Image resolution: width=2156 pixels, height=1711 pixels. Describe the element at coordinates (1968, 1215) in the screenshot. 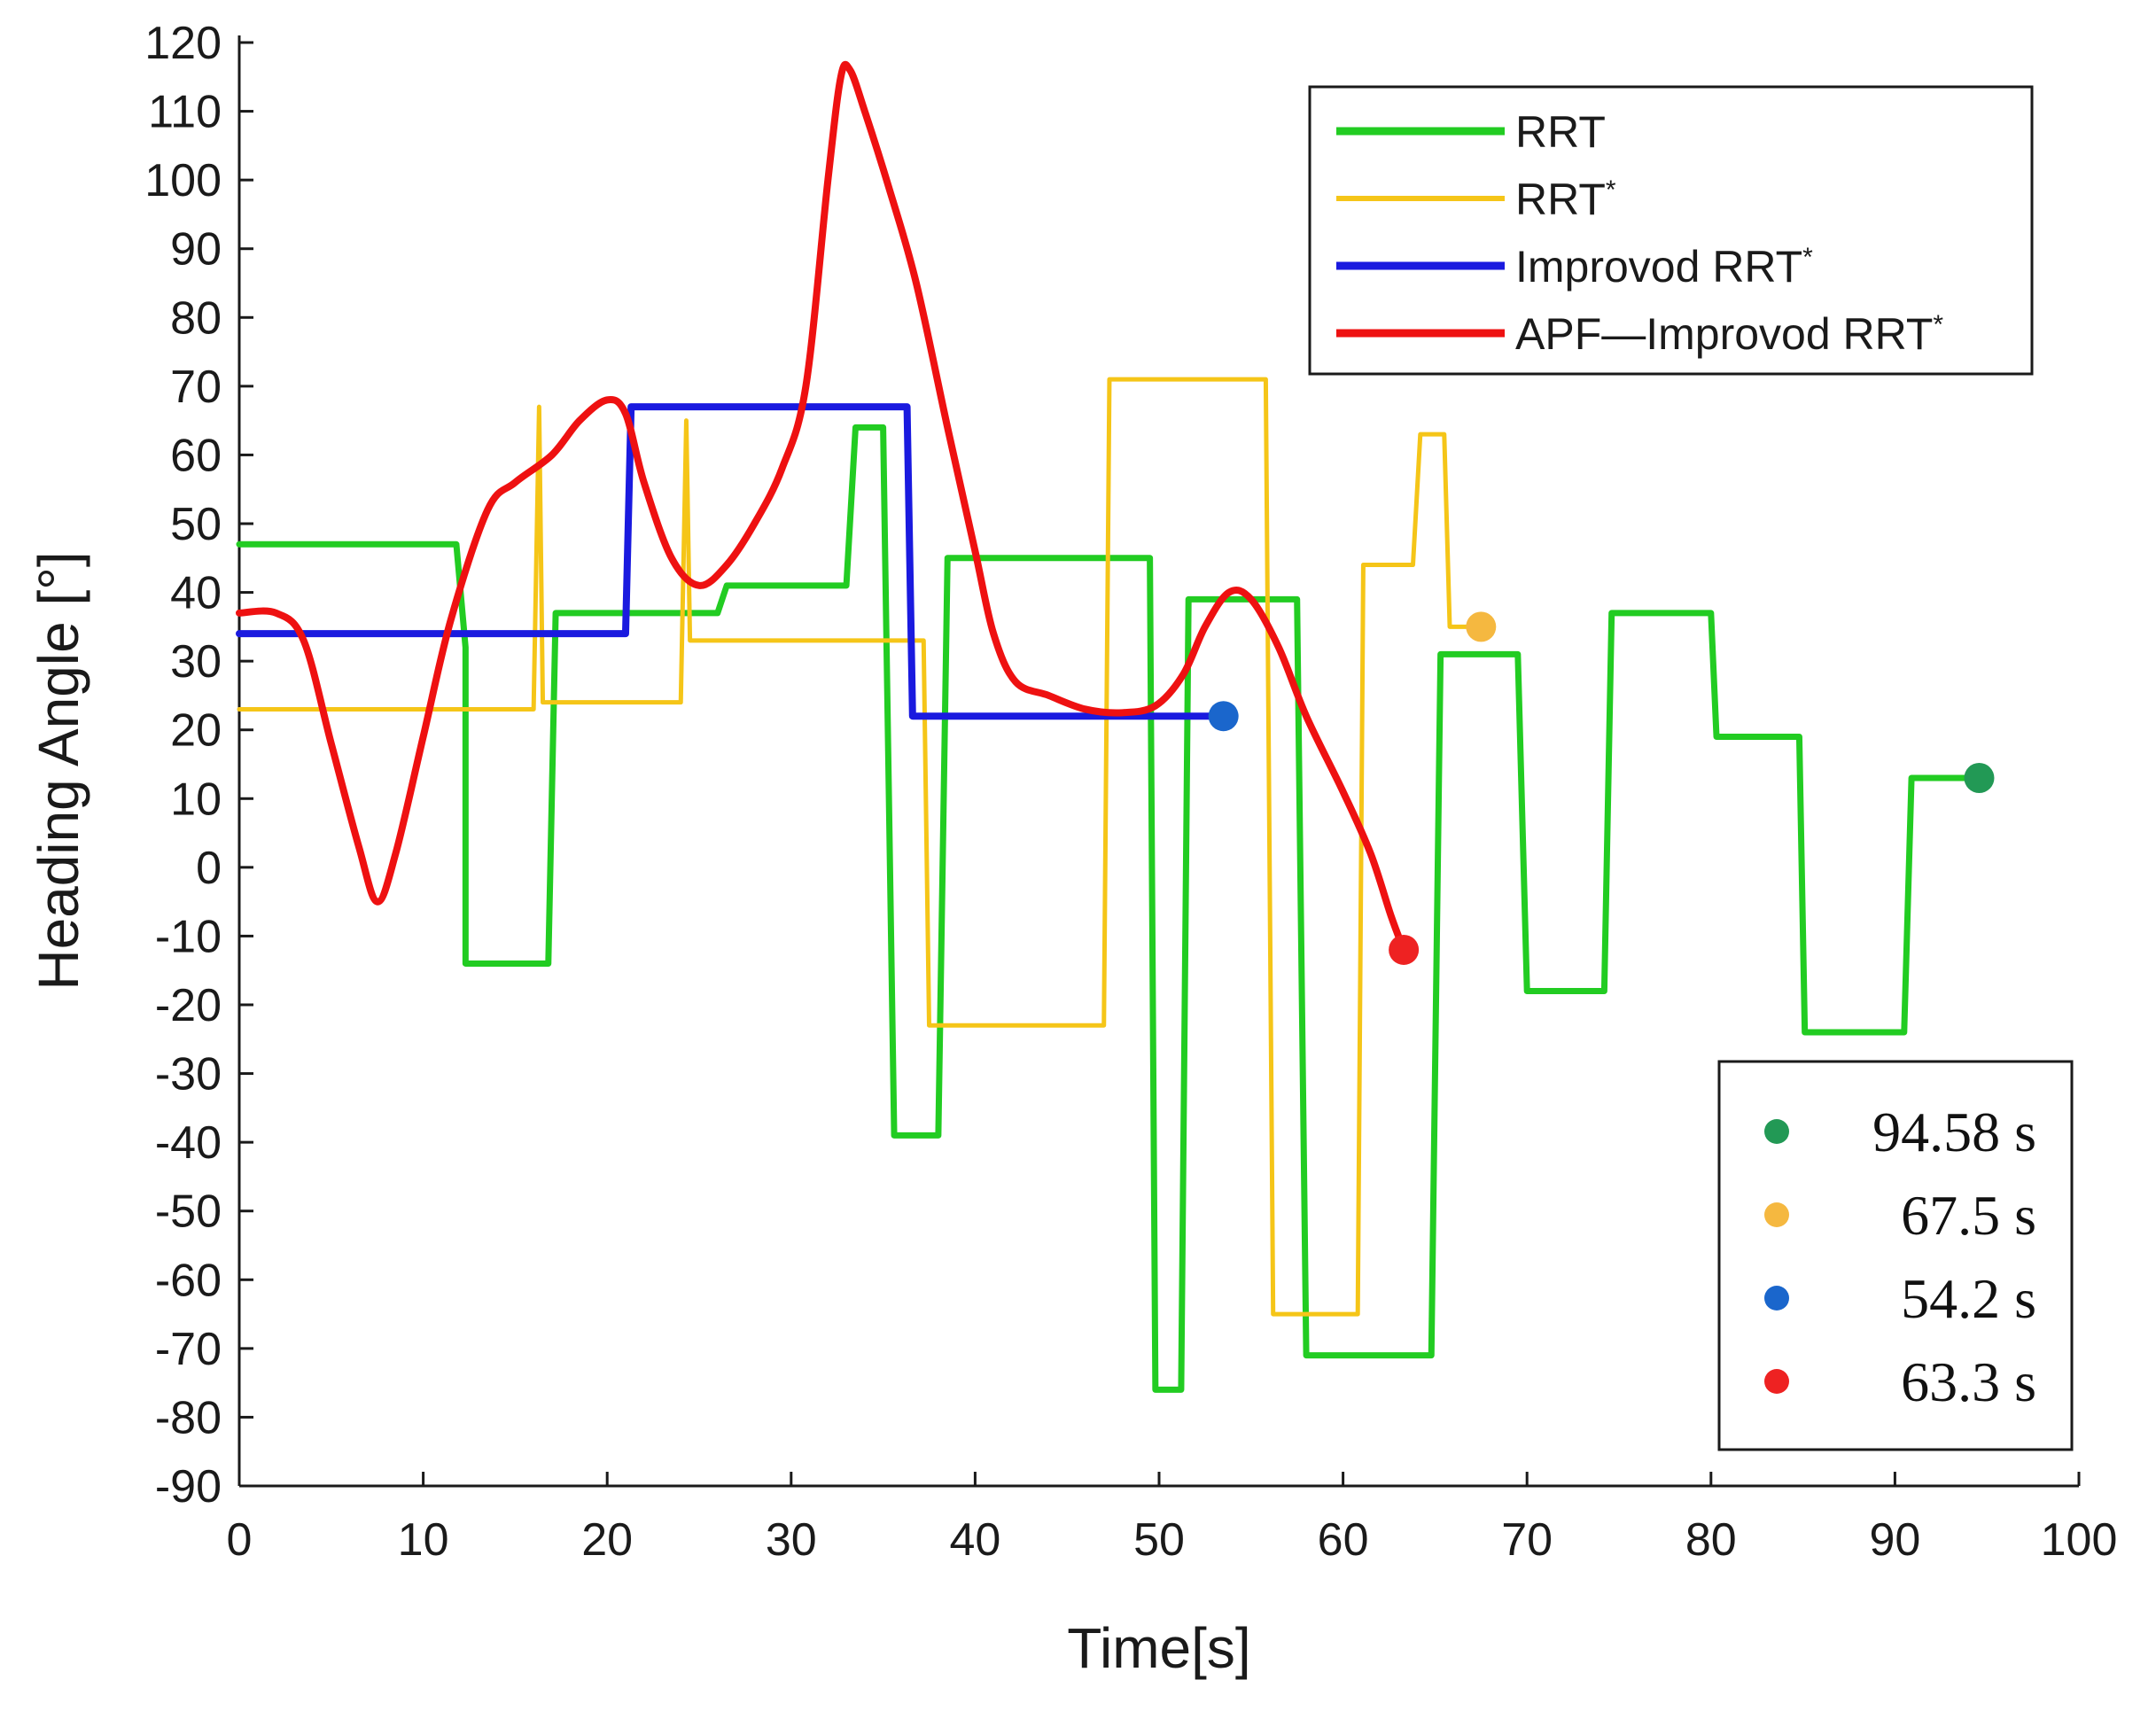

I see `end-time-label-rrt-star: 67.5 s` at that location.